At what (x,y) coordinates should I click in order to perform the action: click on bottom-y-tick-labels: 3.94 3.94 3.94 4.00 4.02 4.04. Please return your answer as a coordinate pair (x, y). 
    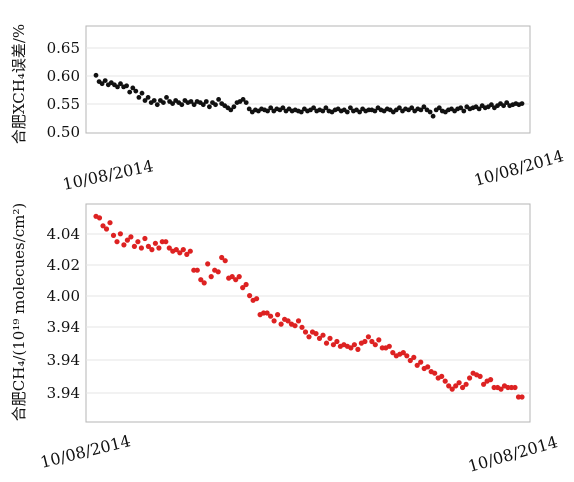
    Looking at the image, I should click on (63, 313).